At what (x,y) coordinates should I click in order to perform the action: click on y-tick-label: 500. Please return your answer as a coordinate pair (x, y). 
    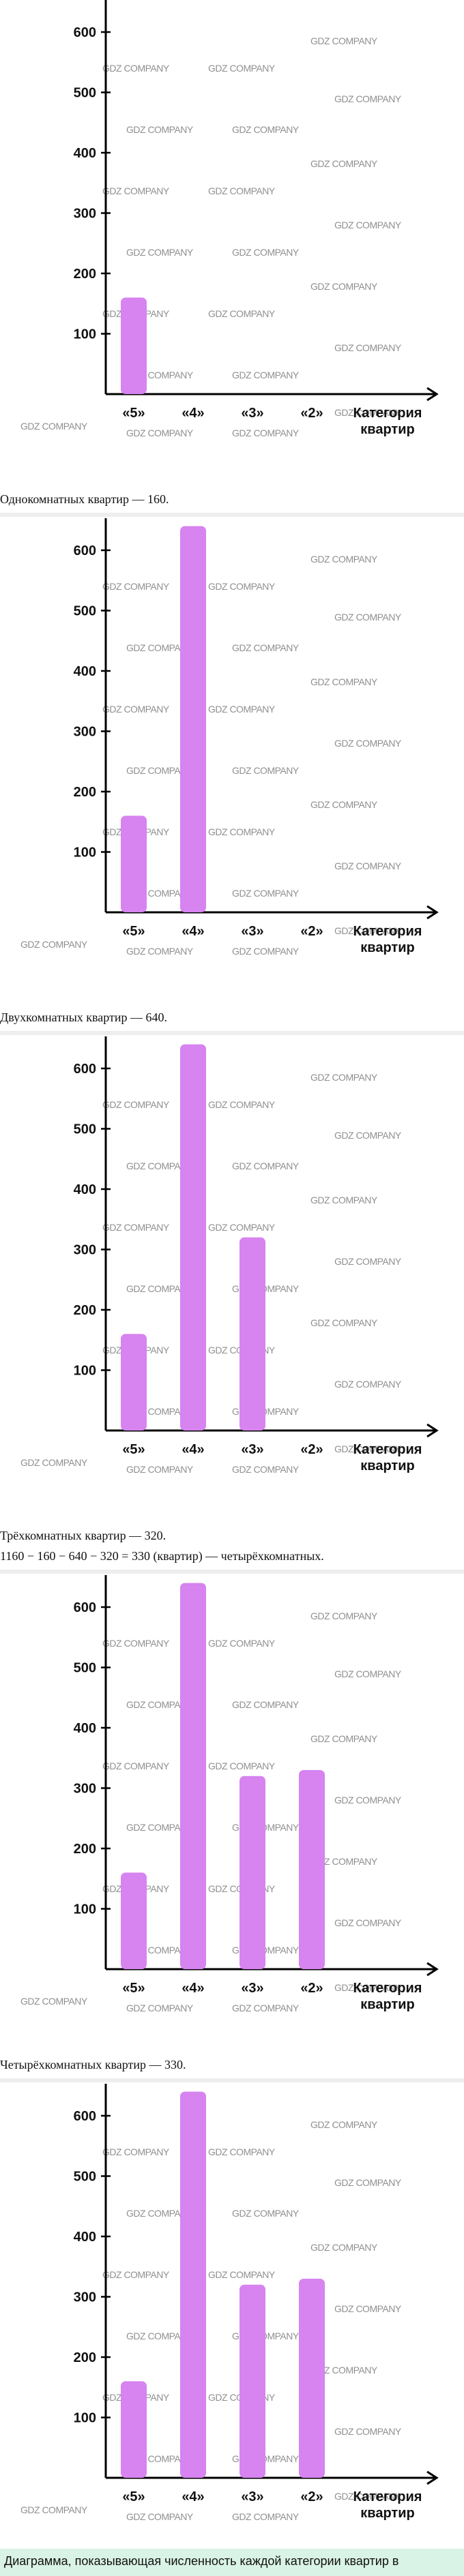
    Looking at the image, I should click on (85, 94).